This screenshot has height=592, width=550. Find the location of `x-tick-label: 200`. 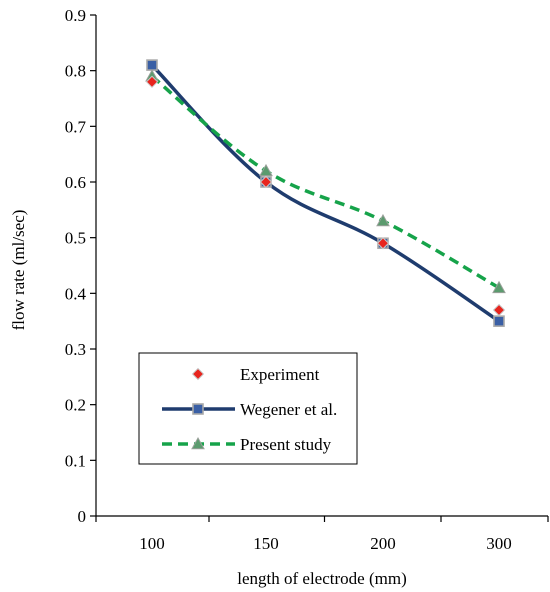

x-tick-label: 200 is located at coordinates (383, 543).